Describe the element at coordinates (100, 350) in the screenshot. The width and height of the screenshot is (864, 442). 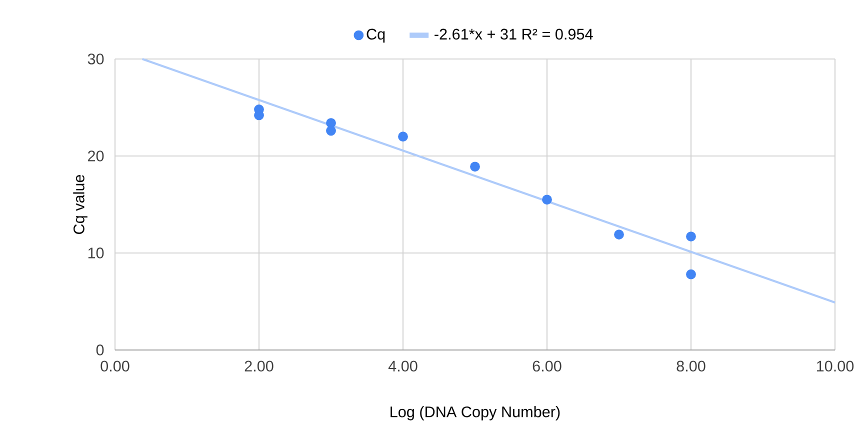
I see `y-tick-label: 0` at that location.